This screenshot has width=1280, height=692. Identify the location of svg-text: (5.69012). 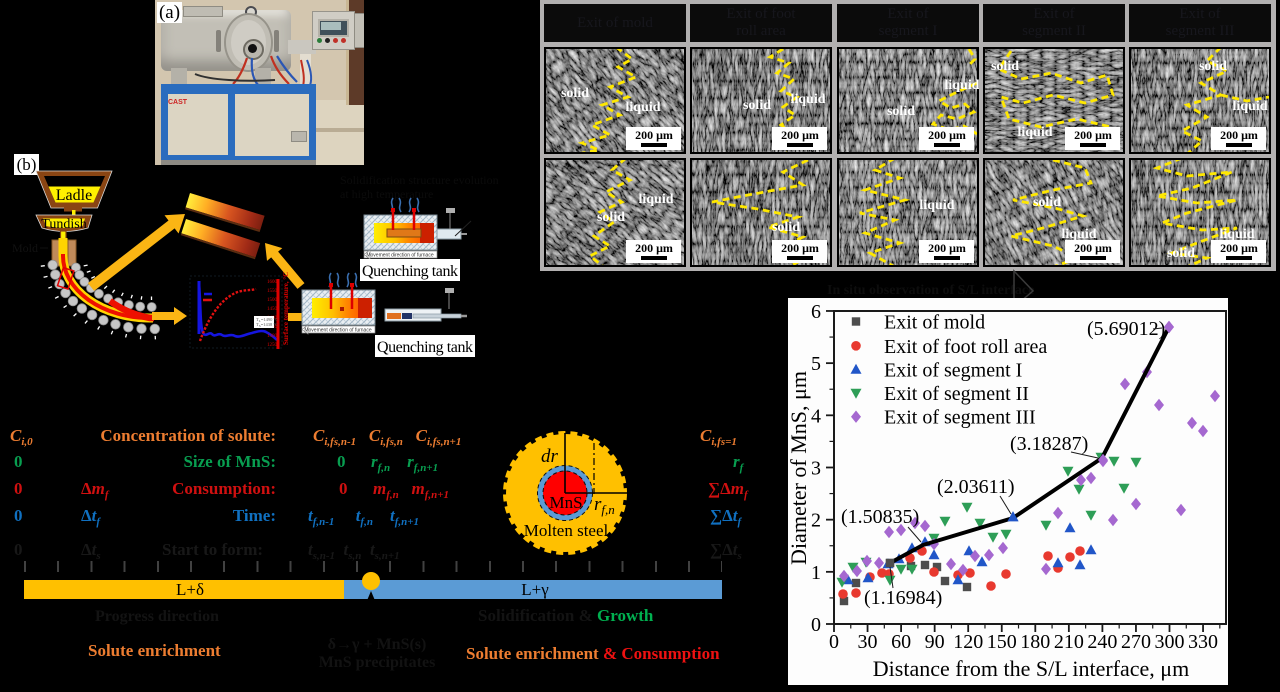
(1126, 329).